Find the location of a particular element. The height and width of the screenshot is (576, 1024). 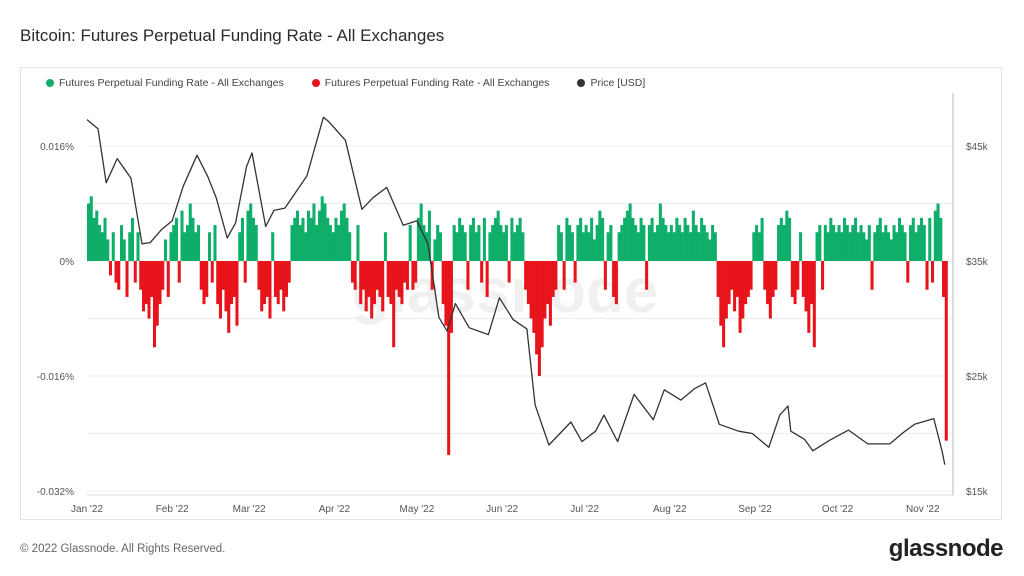

x-tick-label: Sep '22 is located at coordinates (755, 509).